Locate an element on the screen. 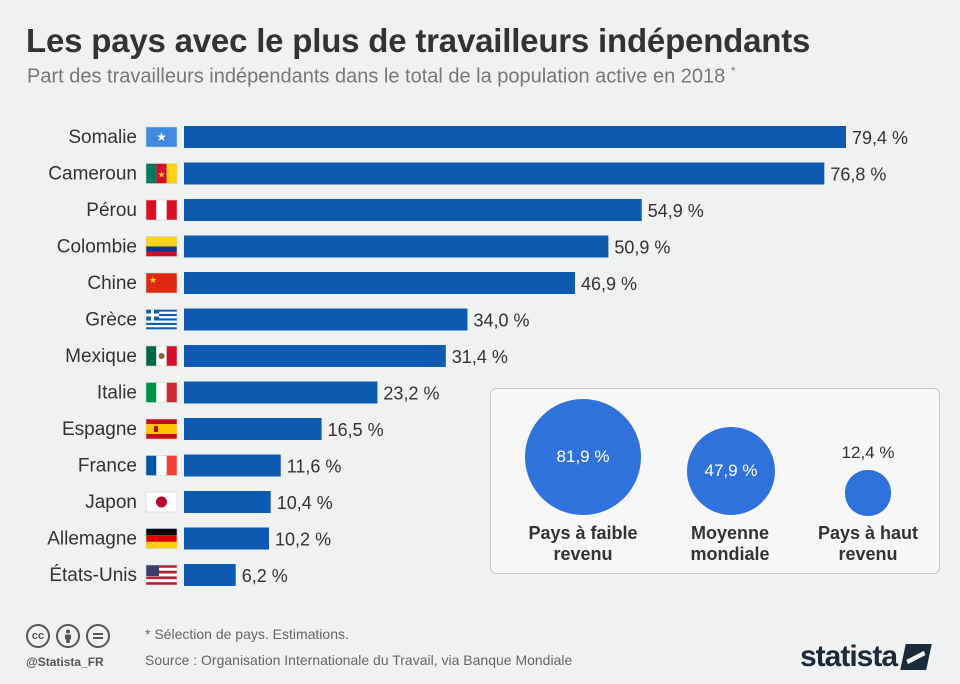  japan-flag is located at coordinates (161, 502).